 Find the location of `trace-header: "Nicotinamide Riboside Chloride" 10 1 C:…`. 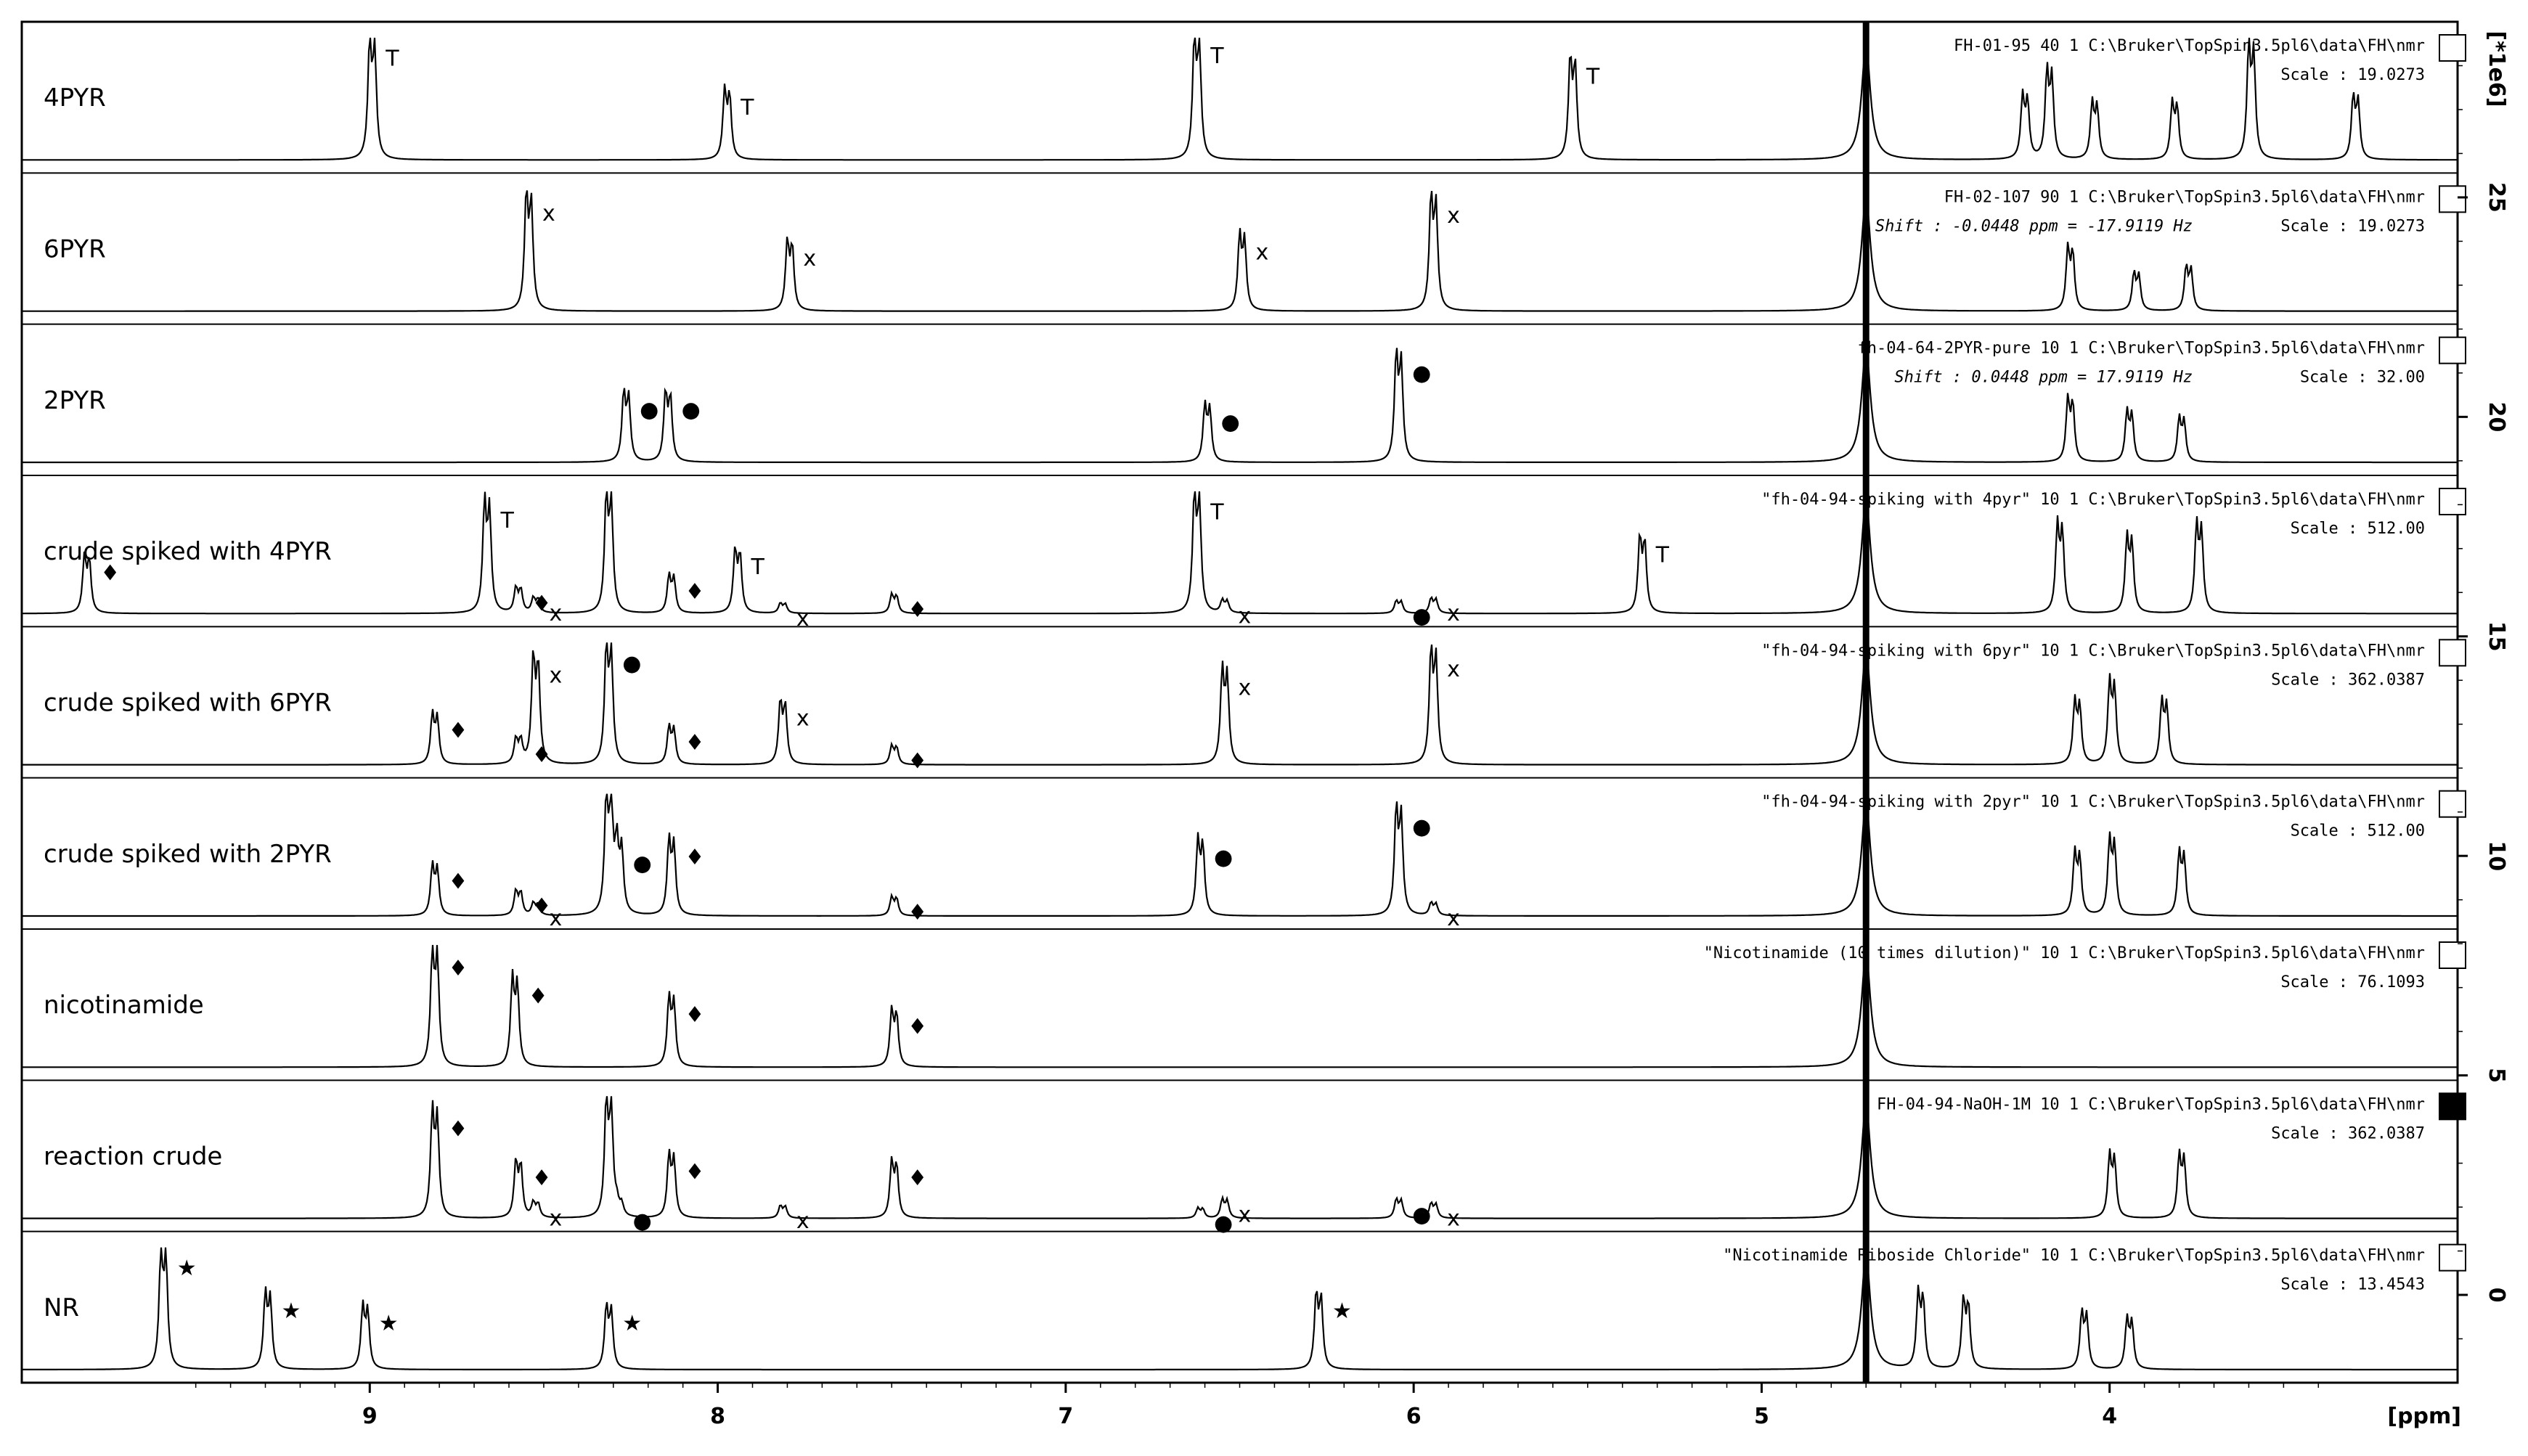

trace-header: "Nicotinamide Riboside Chloride" 10 1 C:… is located at coordinates (2074, 1256).